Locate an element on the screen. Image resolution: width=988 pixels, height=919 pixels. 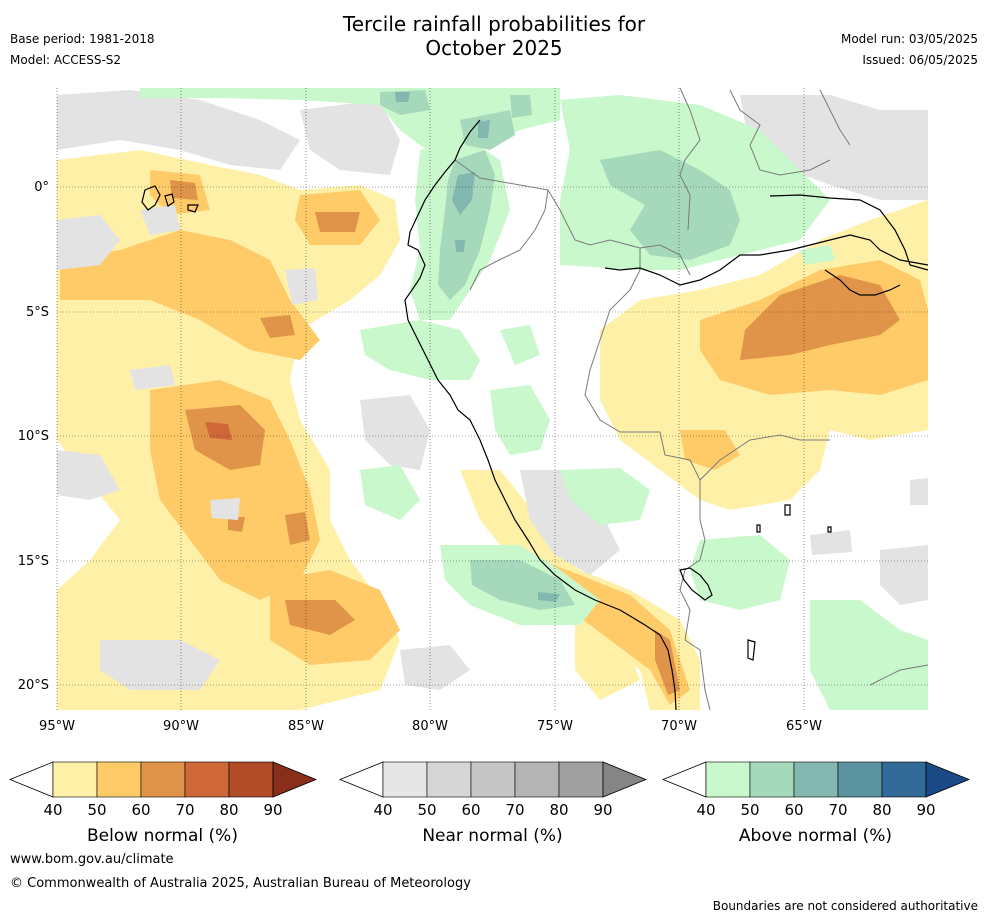
lon-axis: 95°W 90°W 85°W 80°W 75°W 70°W 65°W is located at coordinates (430, 726).